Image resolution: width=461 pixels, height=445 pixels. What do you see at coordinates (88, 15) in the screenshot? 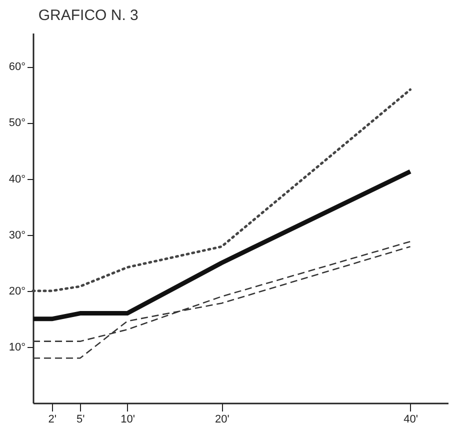
I see `chart-title: GRAFICO N. 3` at bounding box center [88, 15].